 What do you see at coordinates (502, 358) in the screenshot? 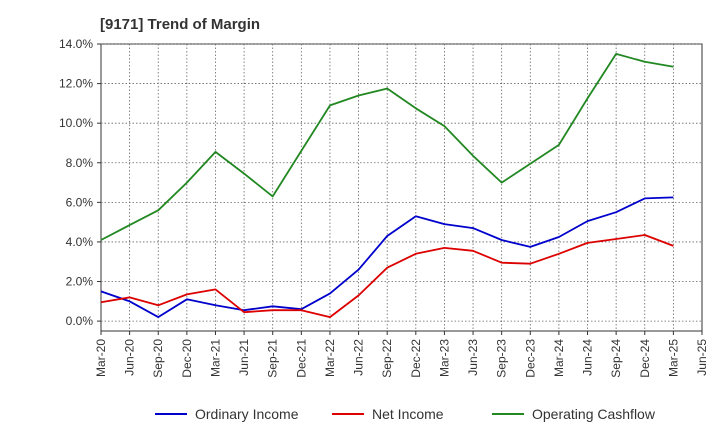
I see `x-tick-label: Sep-23` at bounding box center [502, 358].